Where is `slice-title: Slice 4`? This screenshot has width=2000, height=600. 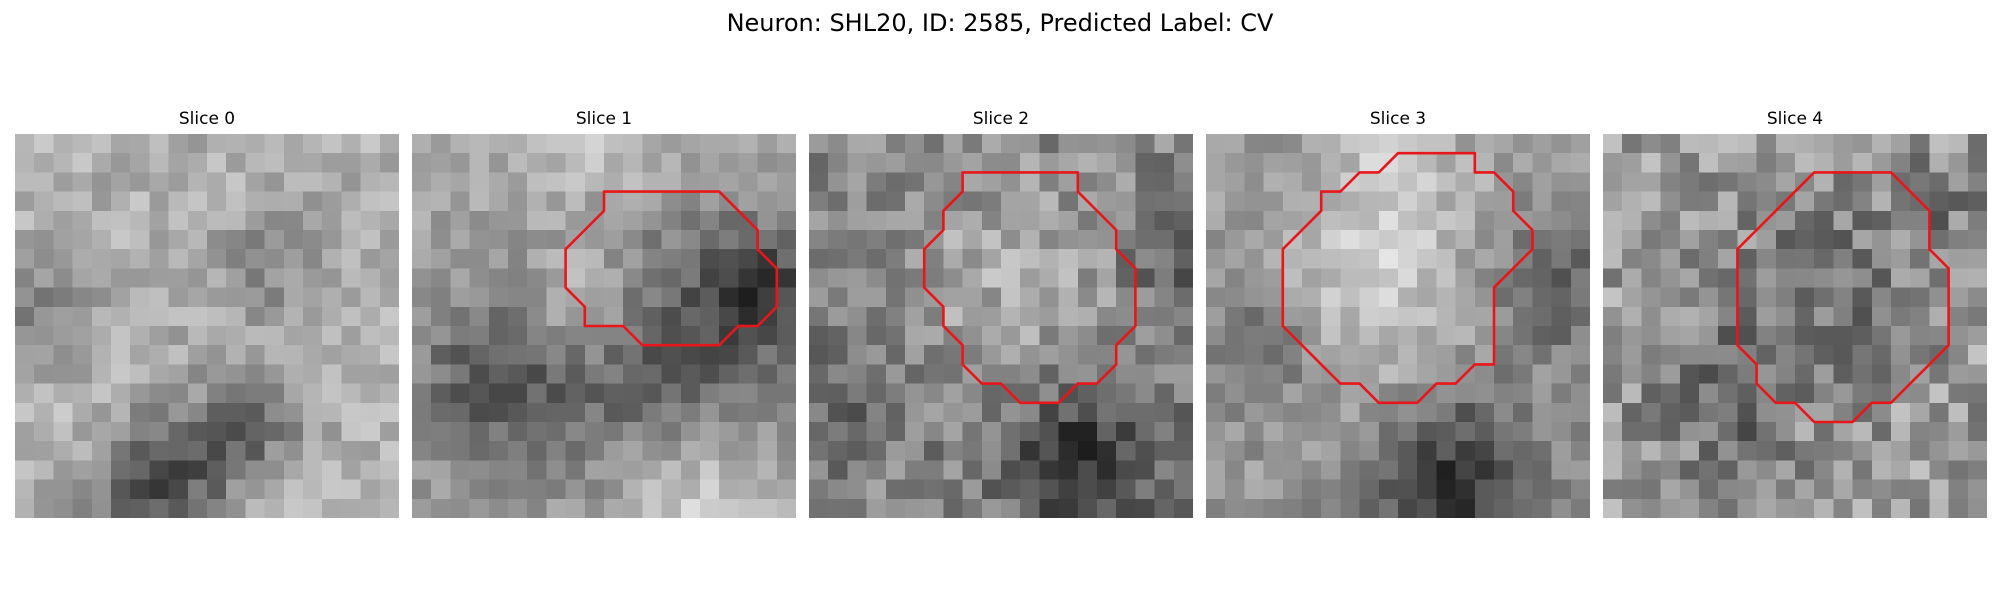
slice-title: Slice 4 is located at coordinates (1795, 119).